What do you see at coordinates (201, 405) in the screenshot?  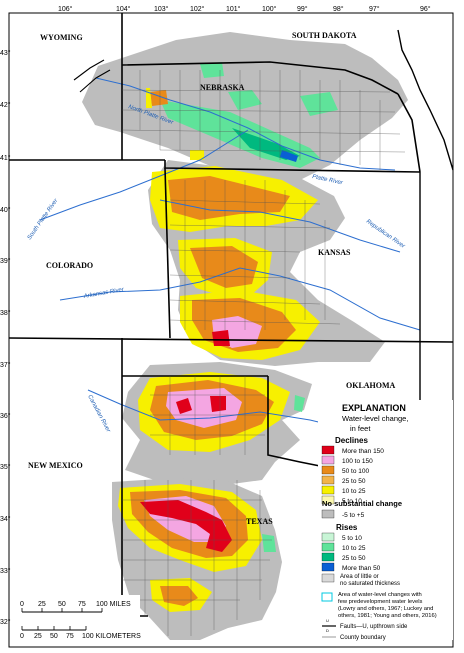 I see `decline-area-red-panhandle` at bounding box center [201, 405].